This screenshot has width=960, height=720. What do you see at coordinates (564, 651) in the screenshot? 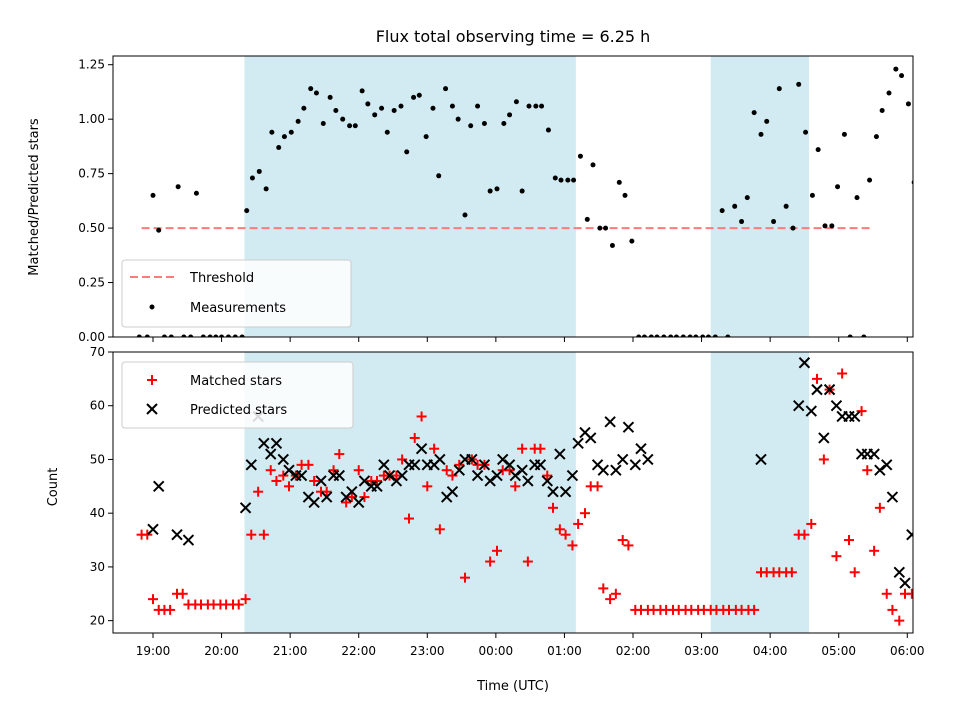
I see `x-tick-label: 01:00` at bounding box center [564, 651].